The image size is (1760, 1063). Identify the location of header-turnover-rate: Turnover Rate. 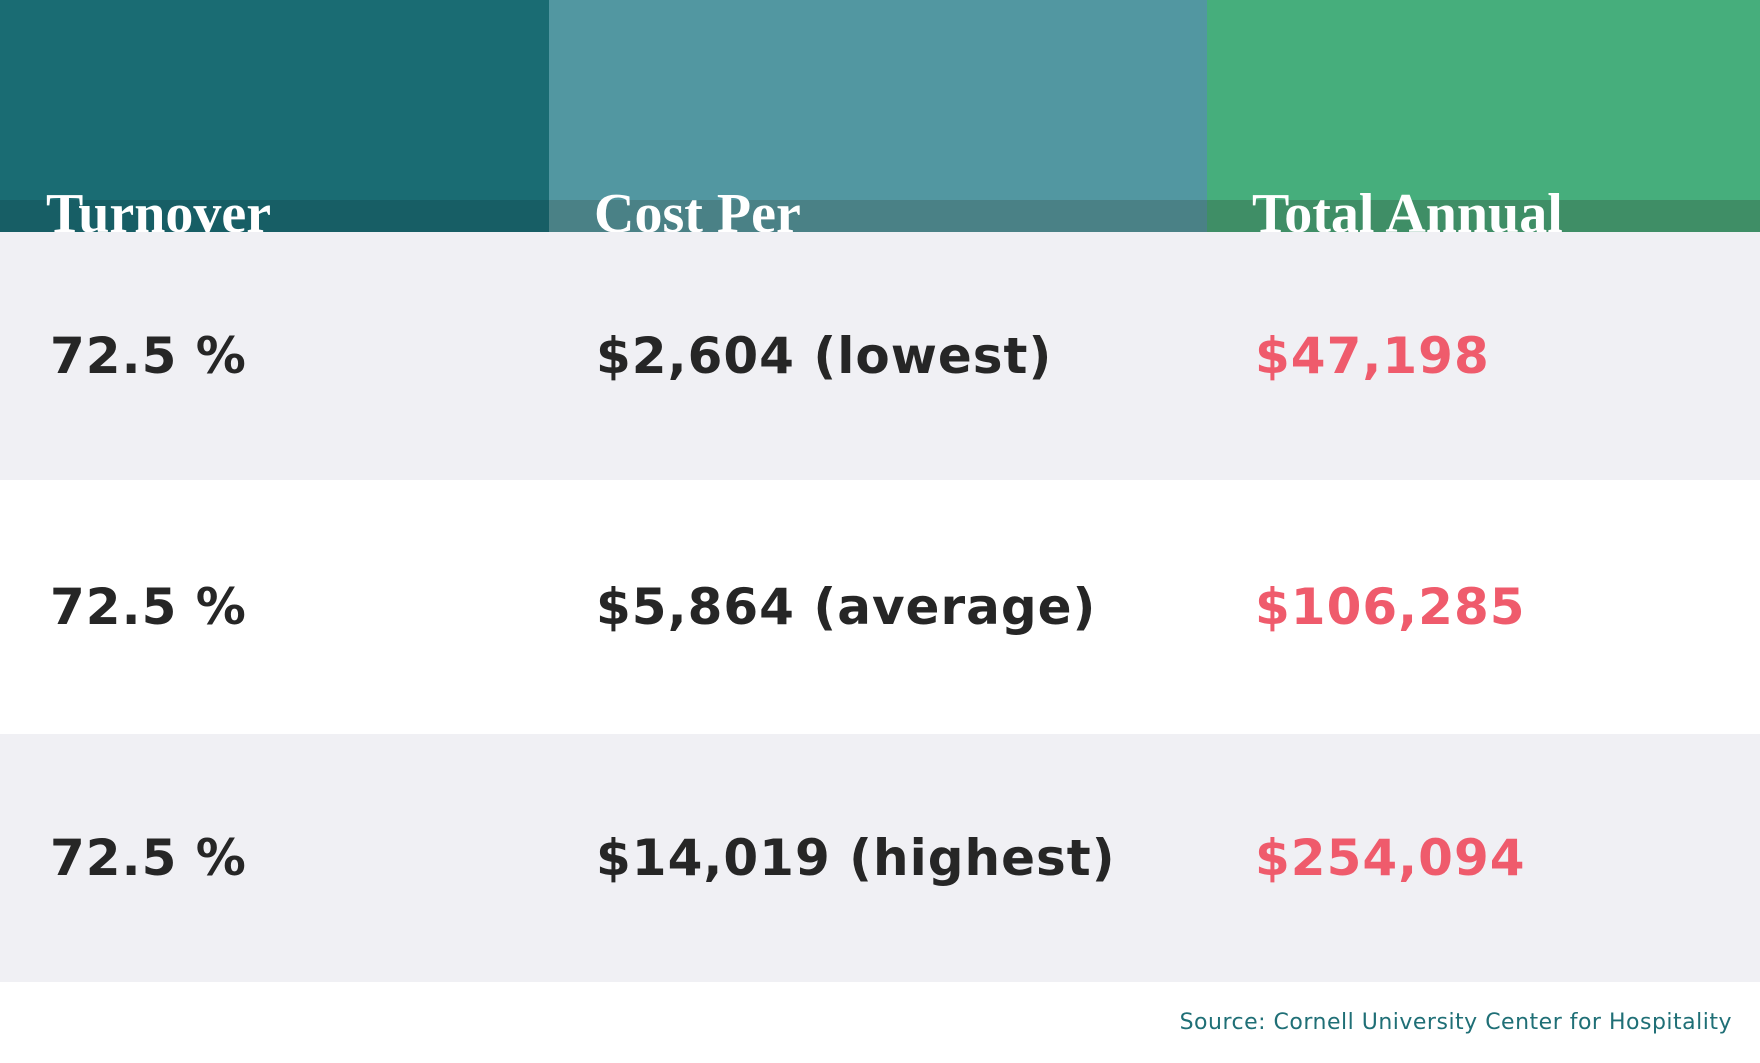
(274, 156).